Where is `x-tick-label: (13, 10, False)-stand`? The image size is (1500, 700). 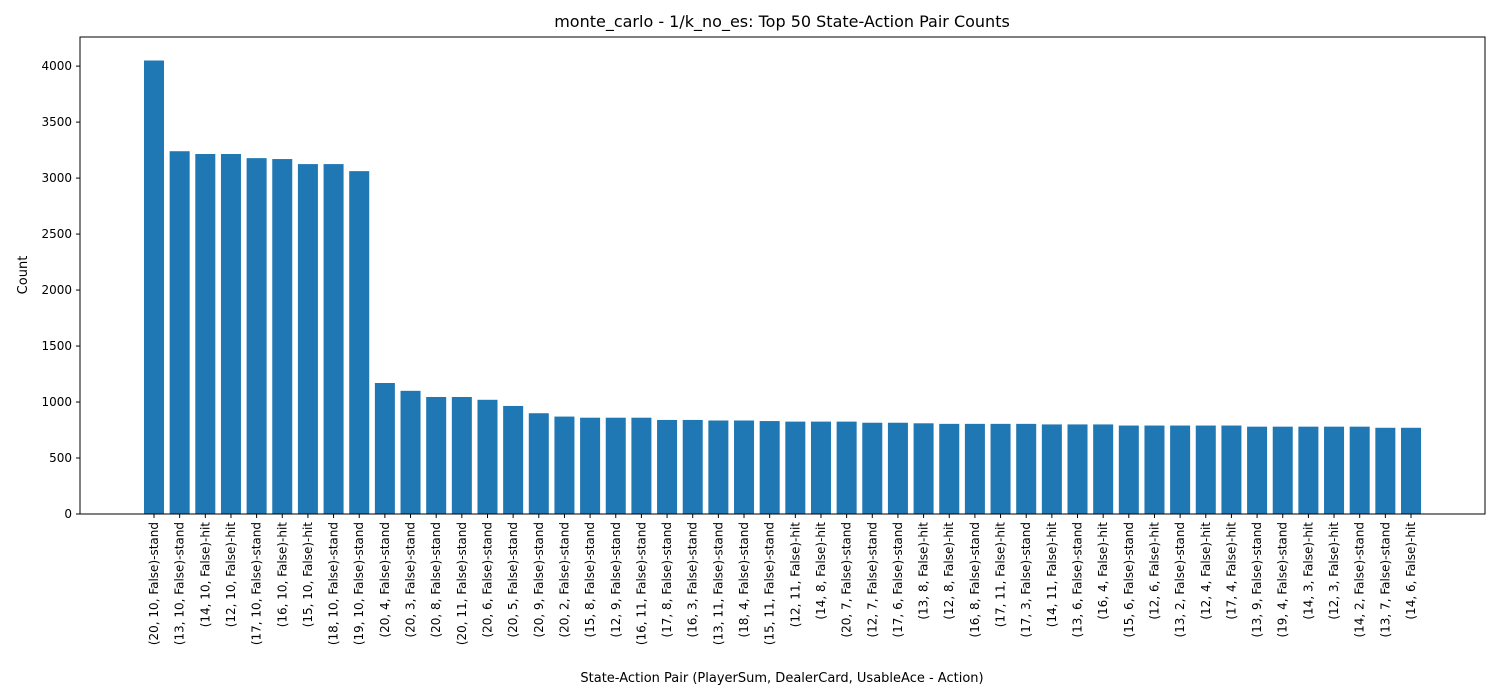 x-tick-label: (13, 10, False)-stand is located at coordinates (180, 583).